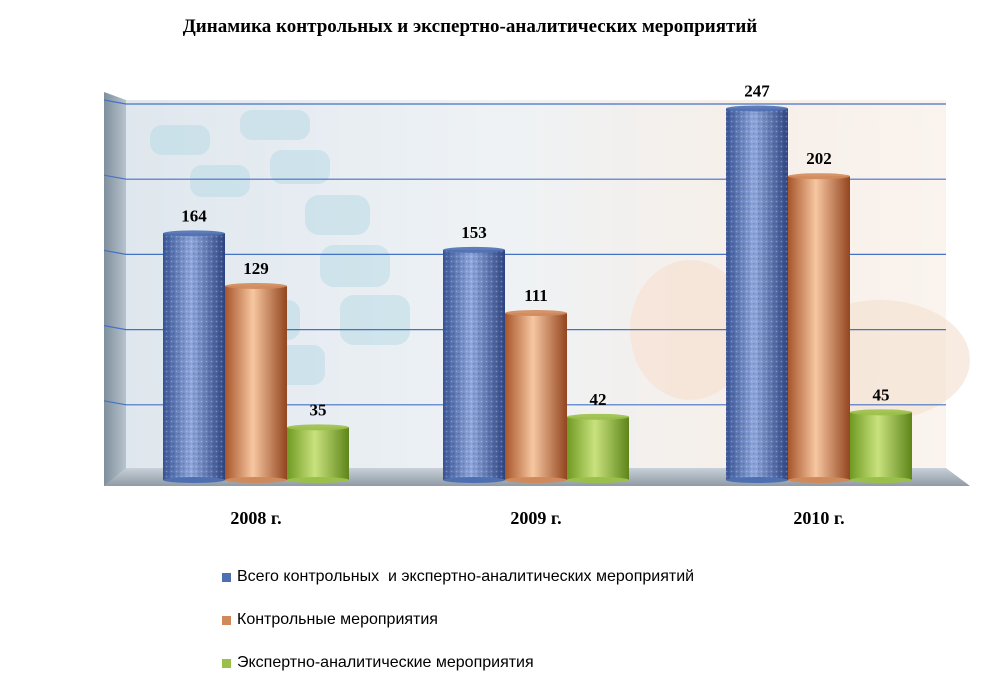 This screenshot has height=695, width=1008. What do you see at coordinates (474, 232) in the screenshot?
I see `data-label: 153` at bounding box center [474, 232].